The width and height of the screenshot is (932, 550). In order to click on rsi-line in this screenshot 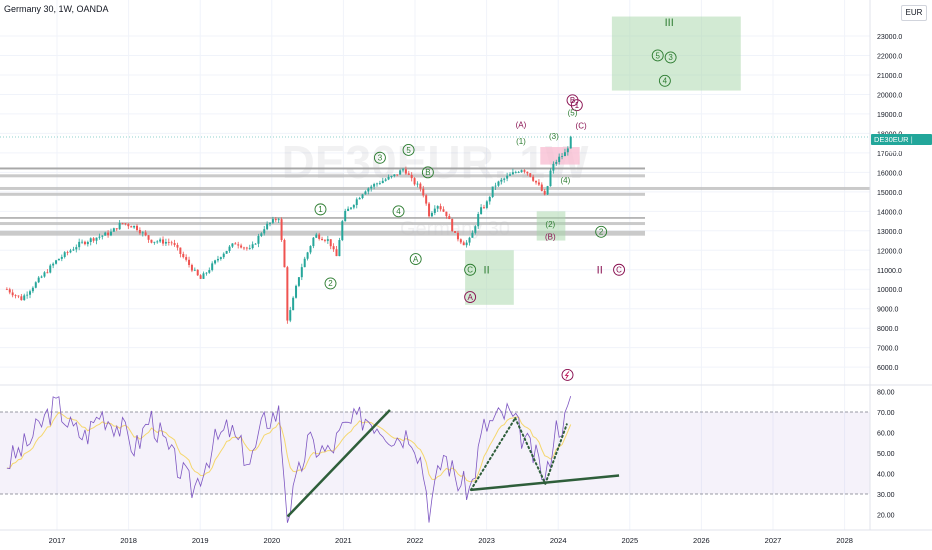, I will do `click(289, 459)`.